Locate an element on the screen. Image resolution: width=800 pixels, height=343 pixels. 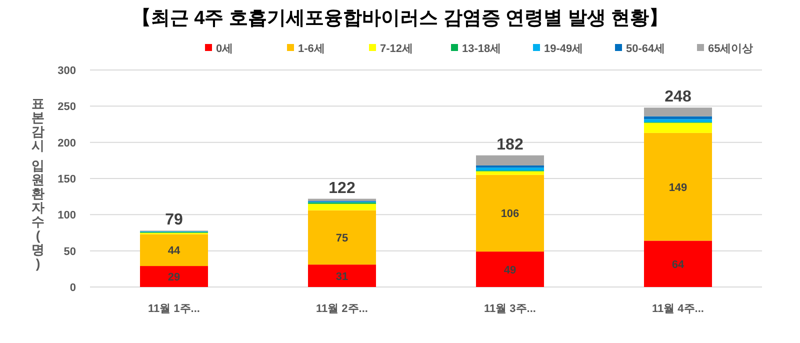
legend-label: 1-6세 is located at coordinates (311, 49).